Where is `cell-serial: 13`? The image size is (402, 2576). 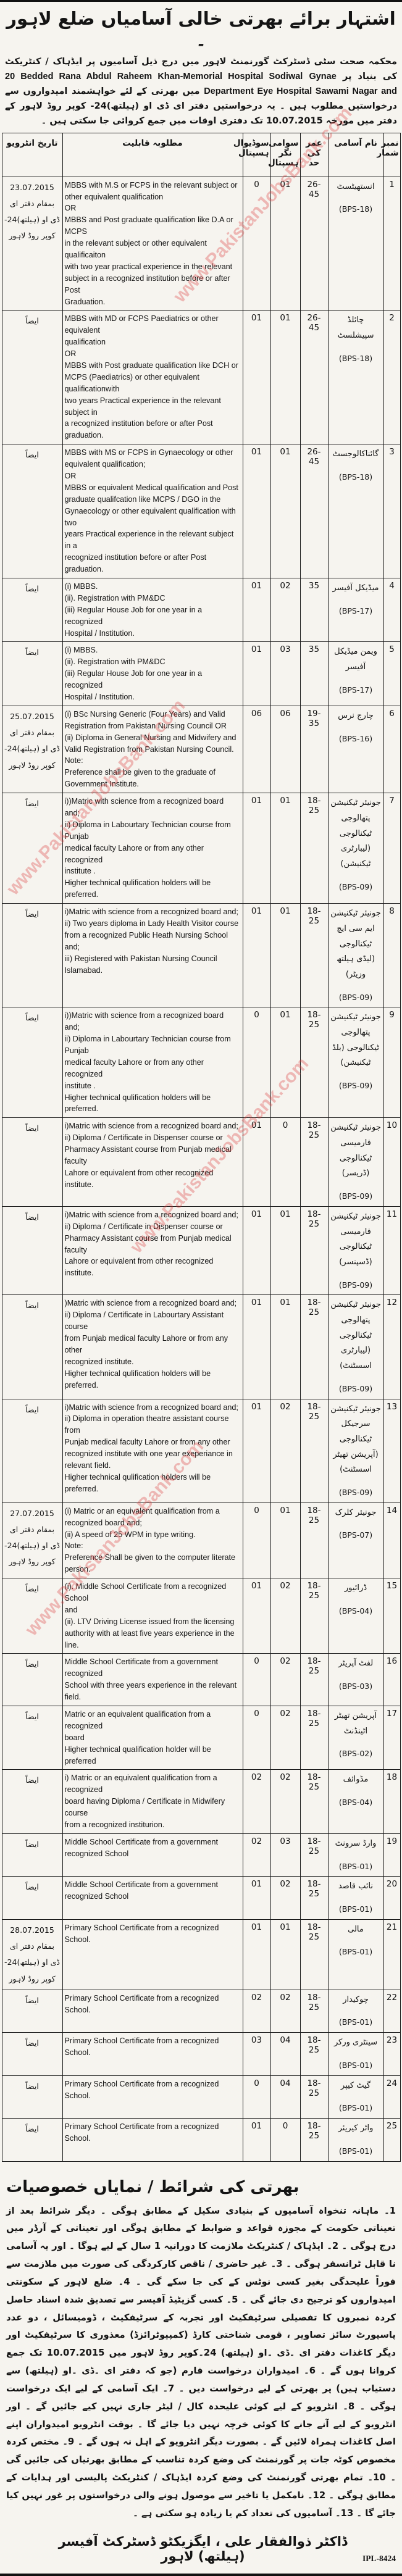 cell-serial: 13 is located at coordinates (392, 1450).